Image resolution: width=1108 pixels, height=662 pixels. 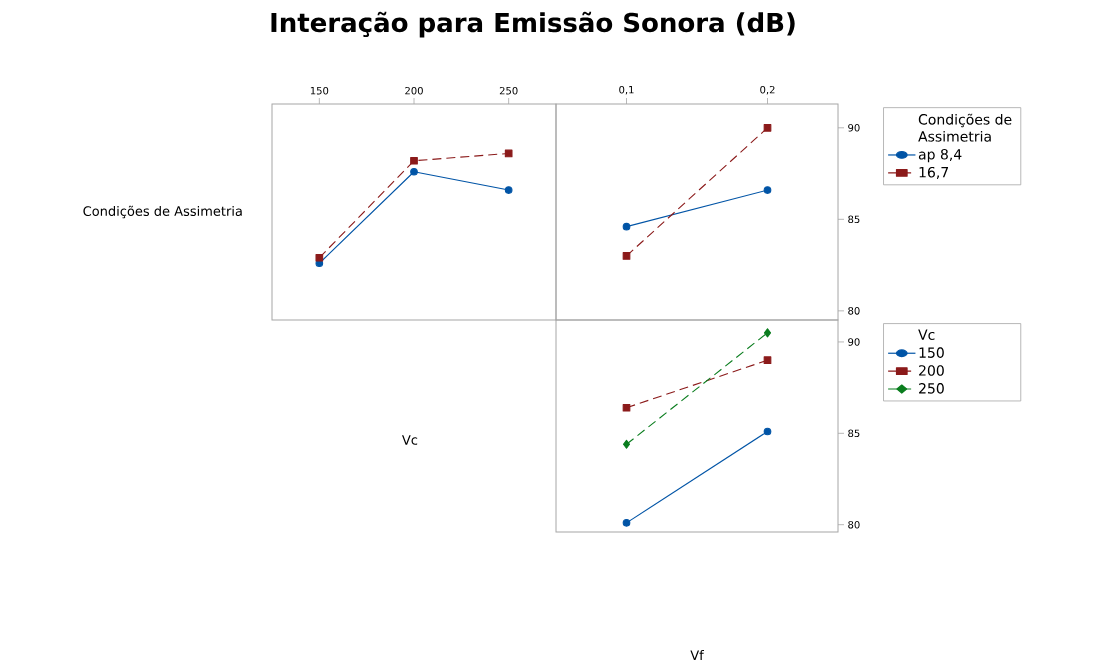 What do you see at coordinates (931, 370) in the screenshot?
I see `legend-label: 200` at bounding box center [931, 370].